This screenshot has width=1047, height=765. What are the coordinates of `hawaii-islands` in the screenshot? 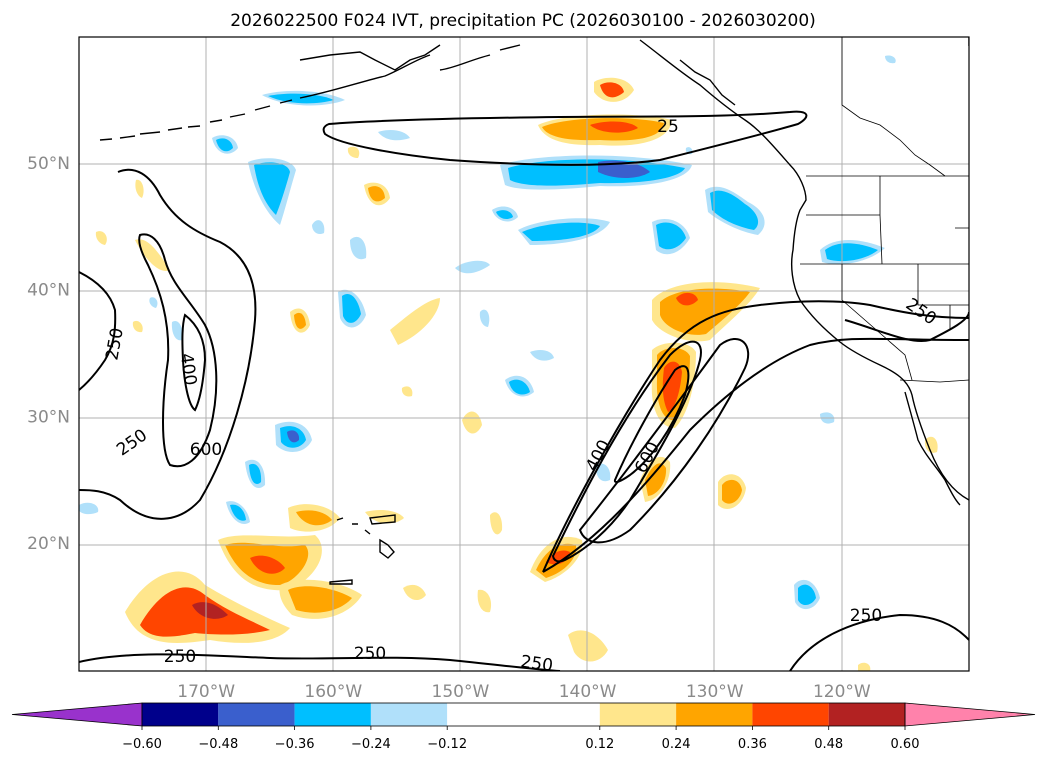 It's located at (365, 538).